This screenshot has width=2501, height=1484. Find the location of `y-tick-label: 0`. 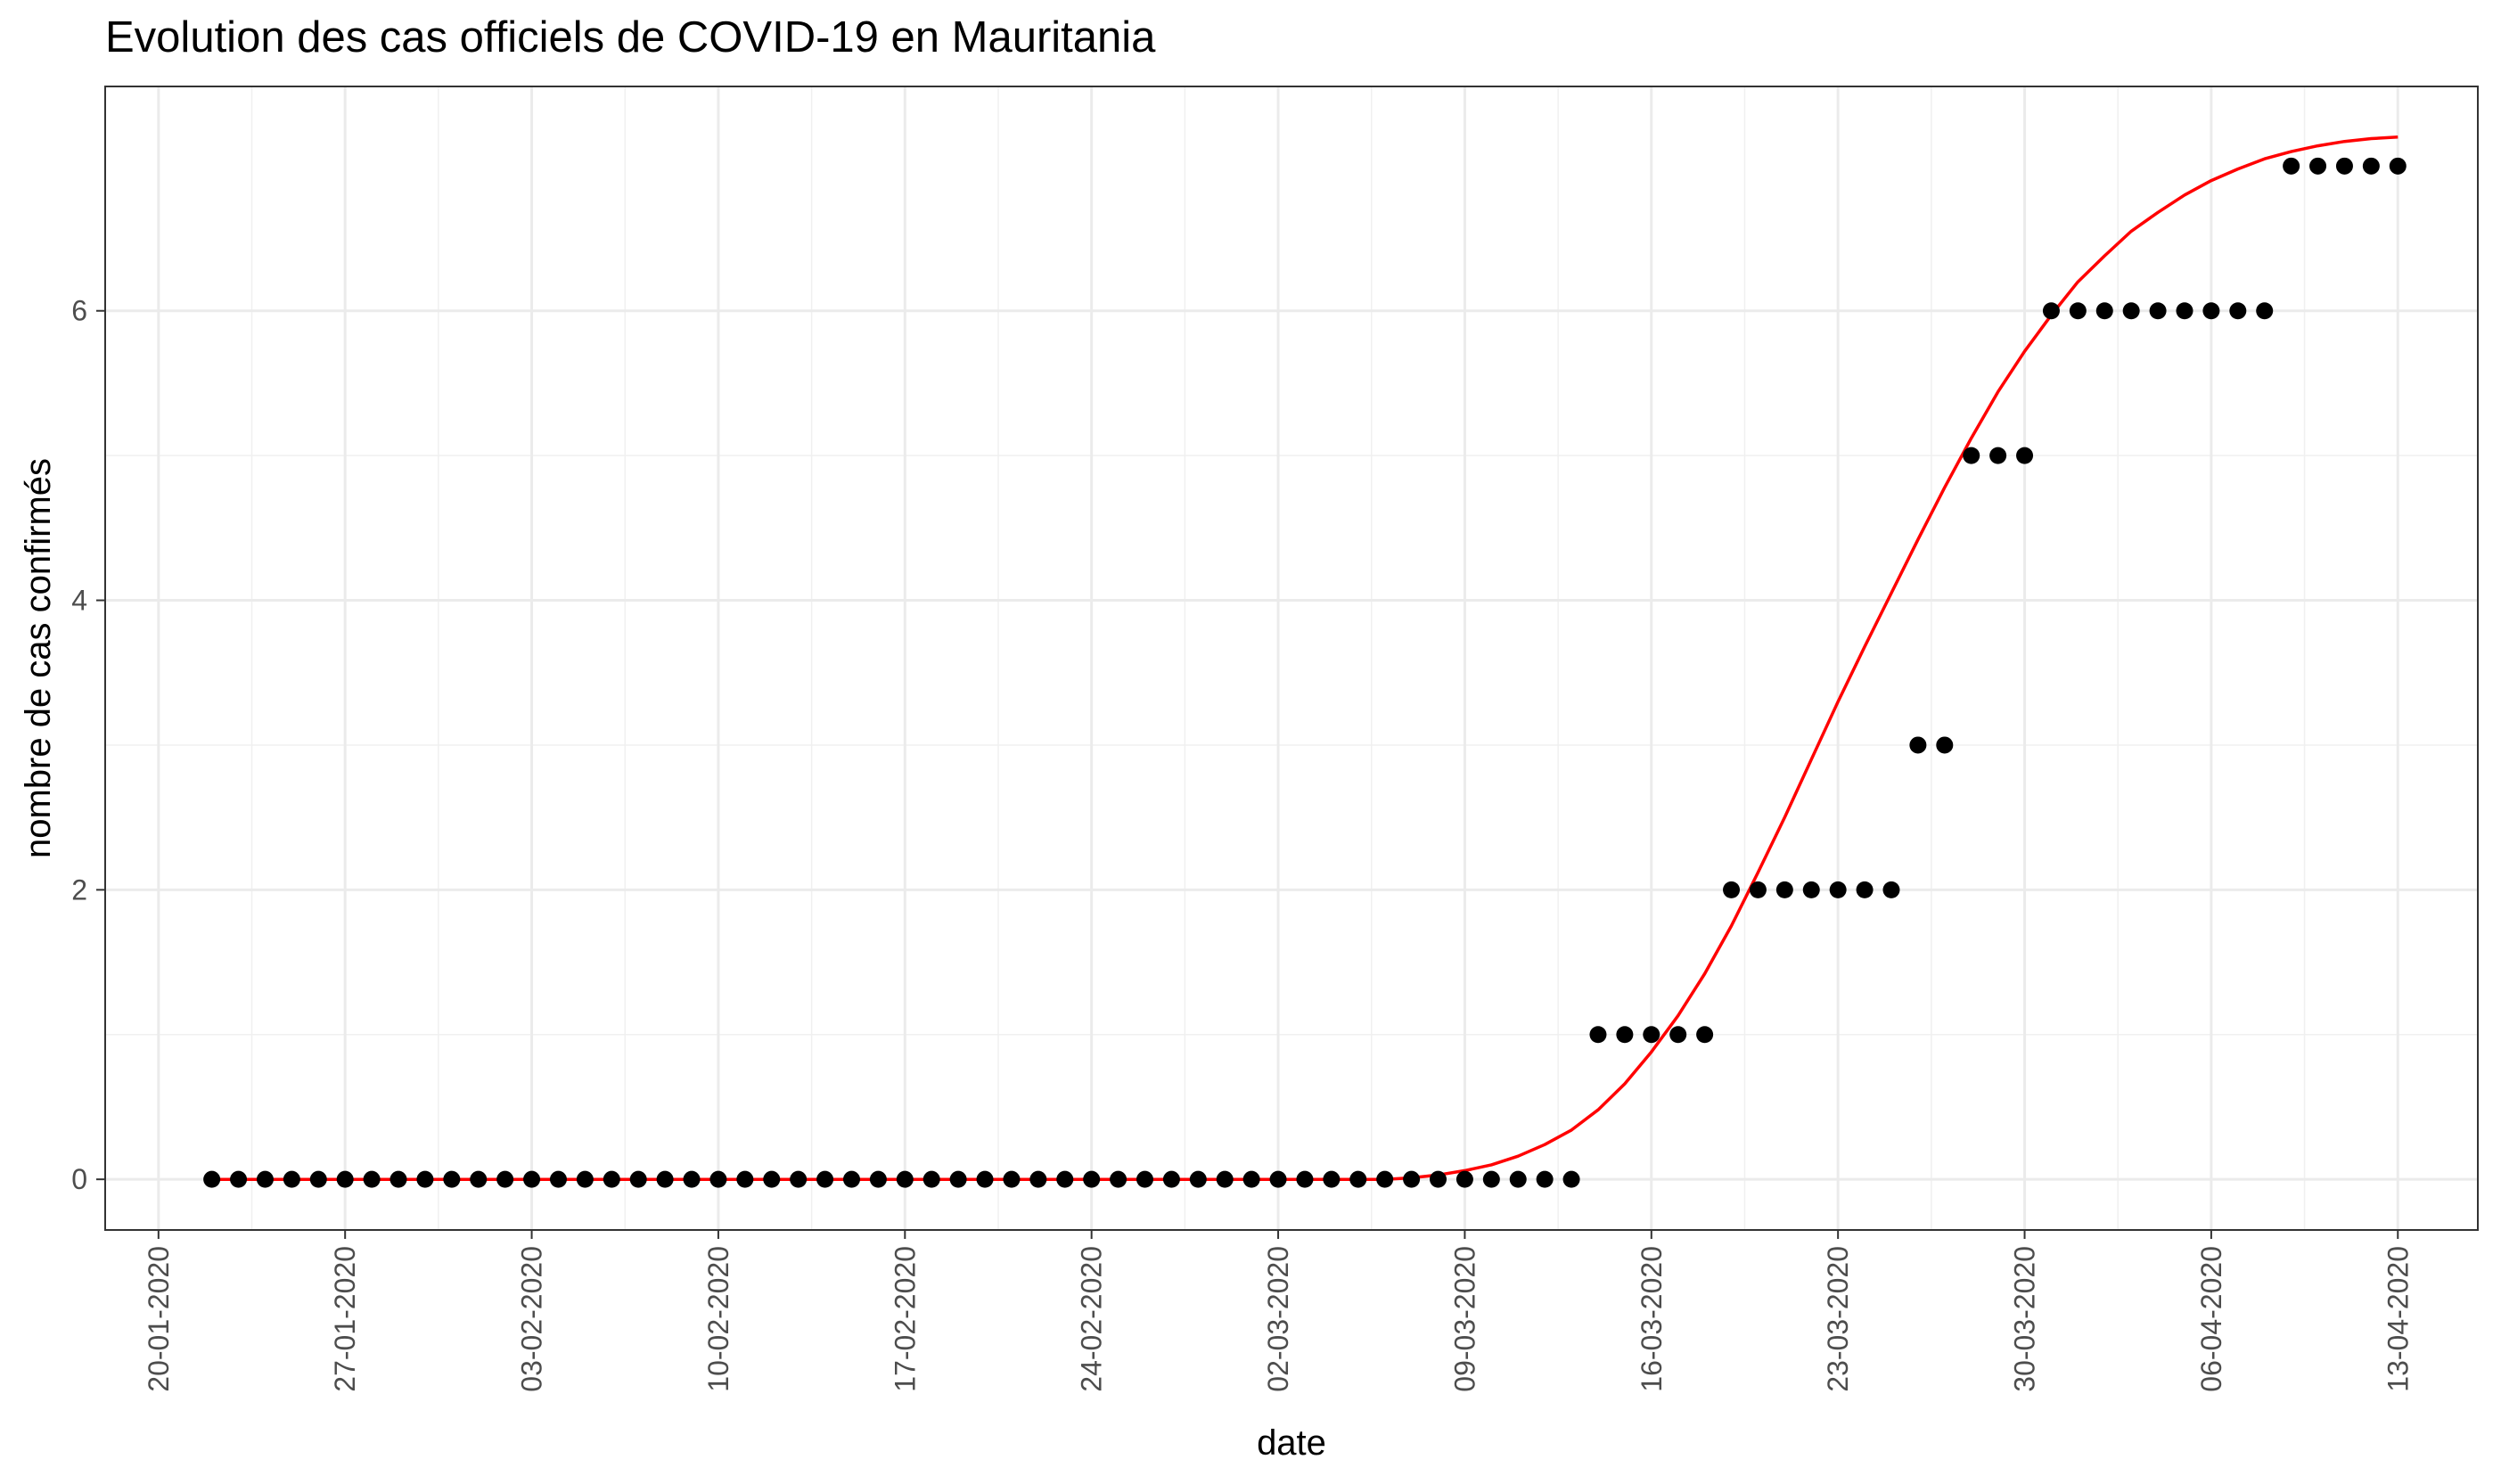

y-tick-label: 0 is located at coordinates (79, 1179).